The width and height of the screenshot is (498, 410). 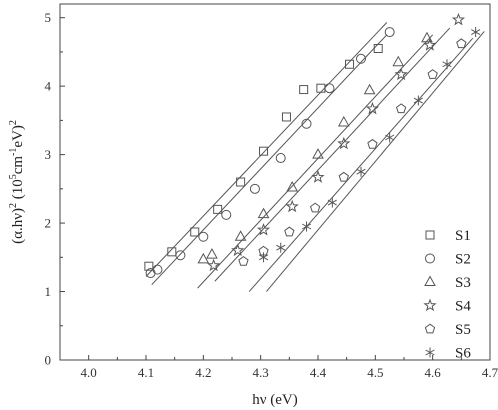 What do you see at coordinates (18, 191) in the screenshot?
I see `y-axis-title-unit-open: (10` at bounding box center [18, 191].